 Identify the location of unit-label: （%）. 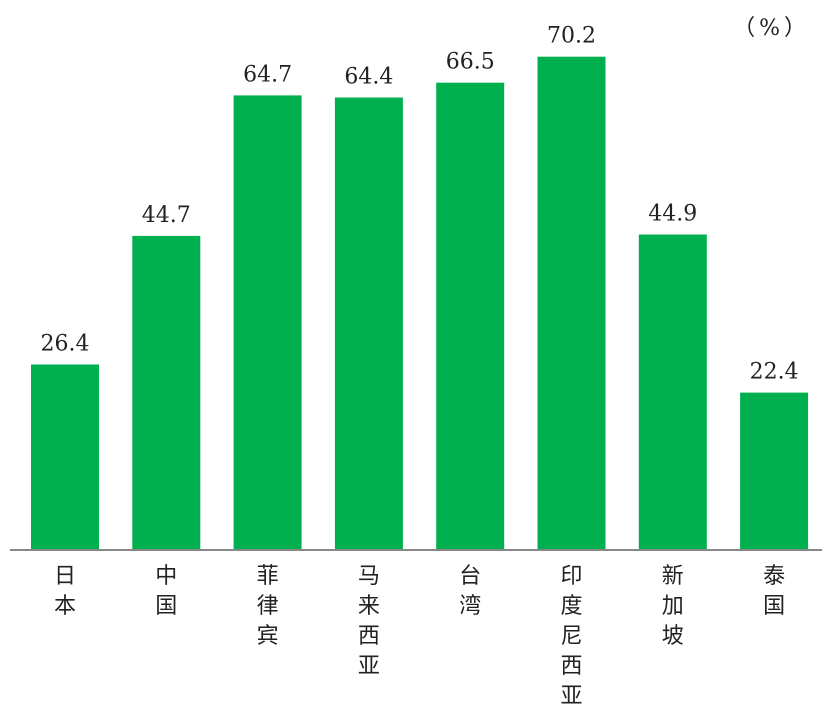
(771, 28).